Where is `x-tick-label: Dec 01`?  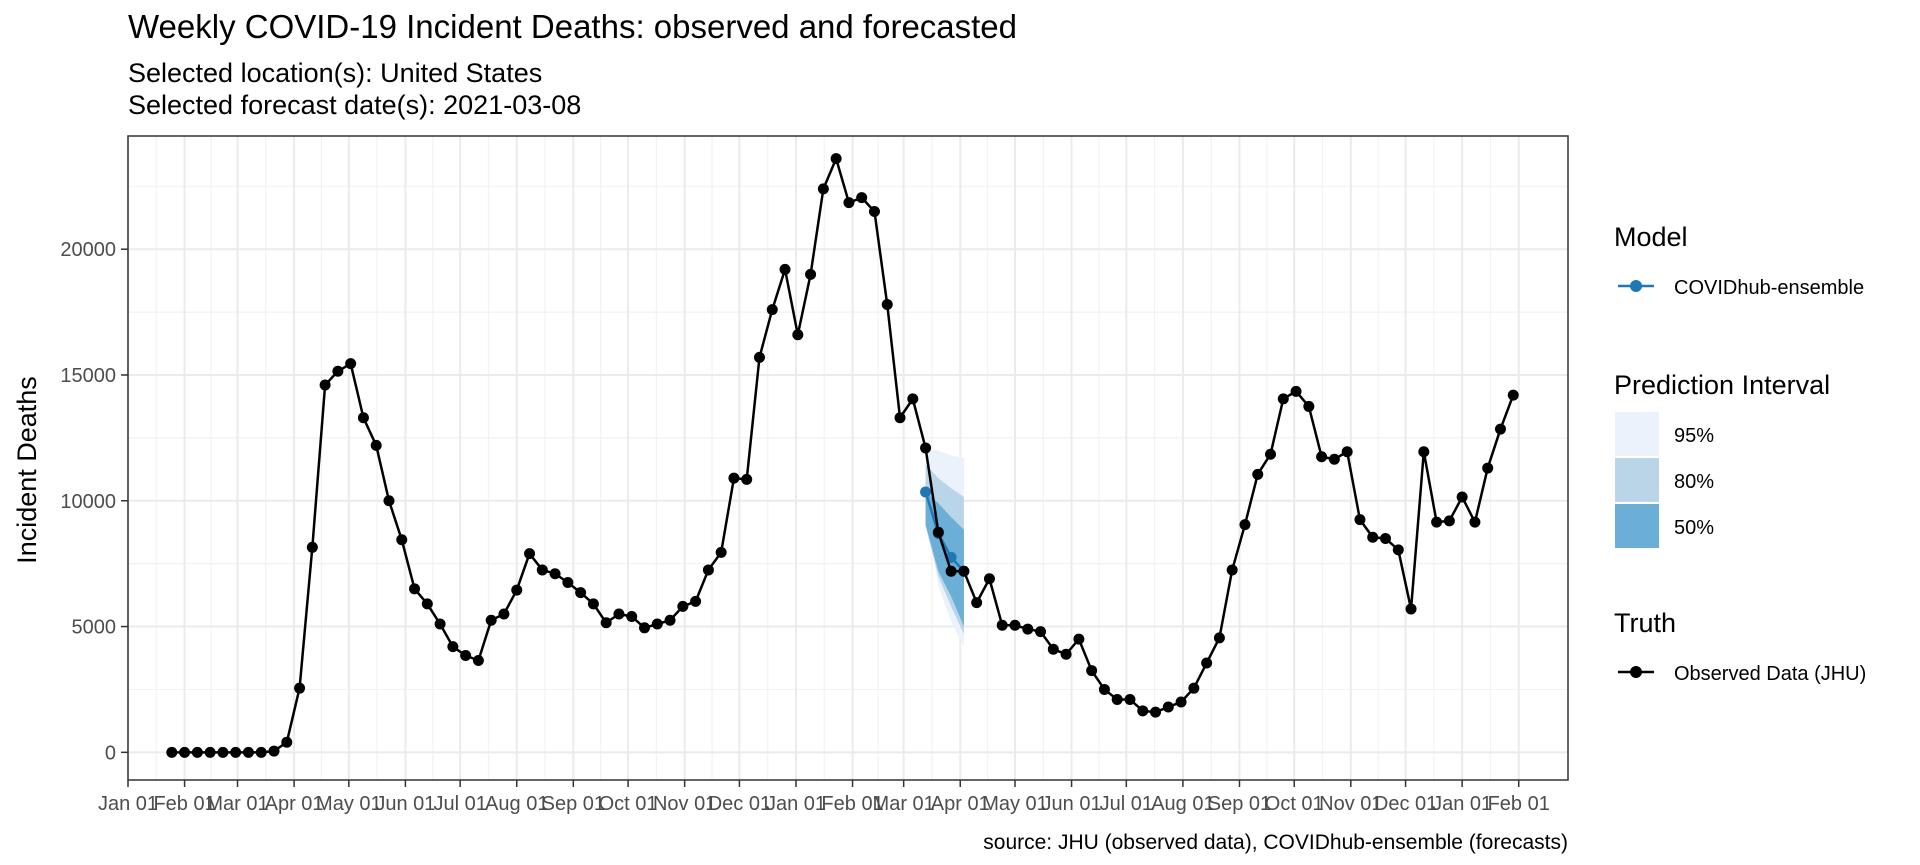
x-tick-label: Dec 01 is located at coordinates (739, 804).